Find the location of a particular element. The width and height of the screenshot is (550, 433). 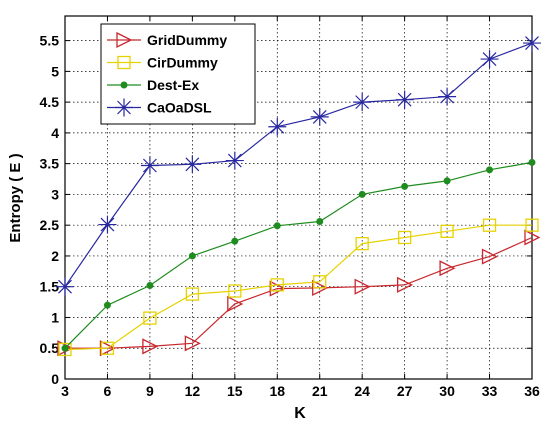

x-tick-label: 15 is located at coordinates (235, 391).